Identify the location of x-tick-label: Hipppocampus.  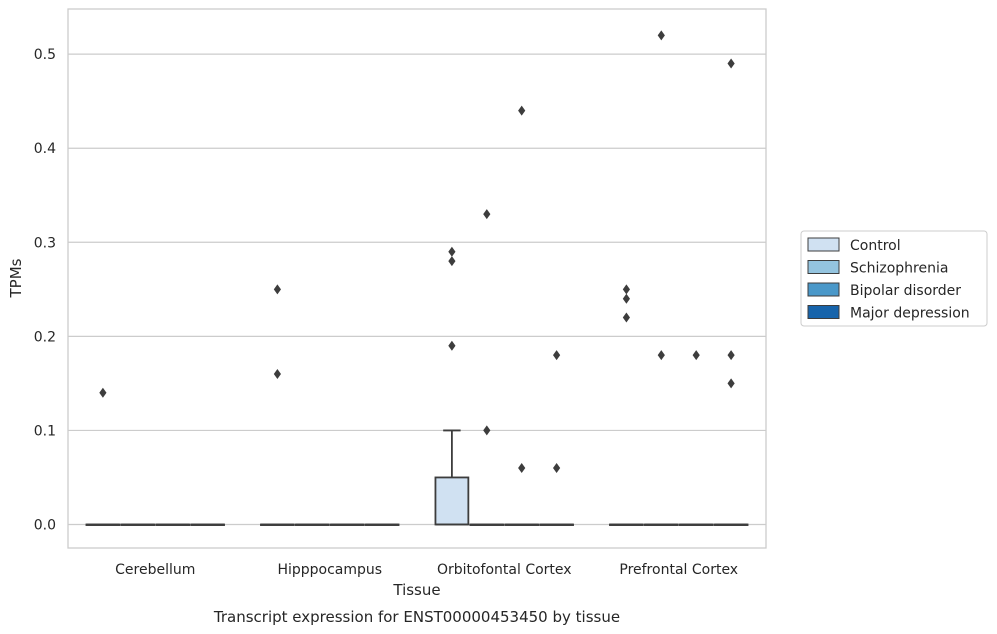
(329, 570).